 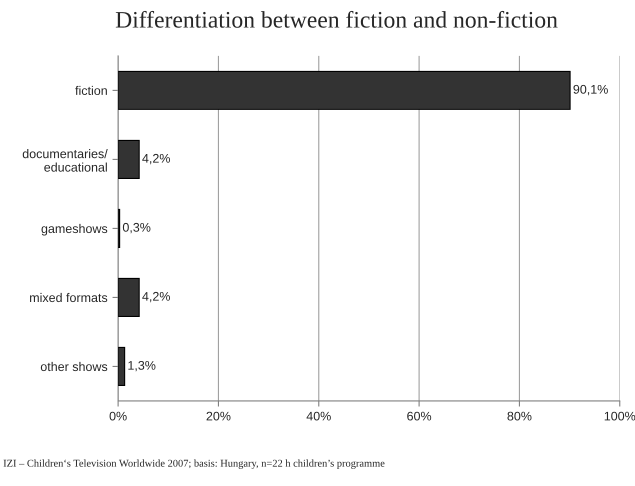 I want to click on chart-title: Differentiation between fiction and non-fiction, so click(x=337, y=19).